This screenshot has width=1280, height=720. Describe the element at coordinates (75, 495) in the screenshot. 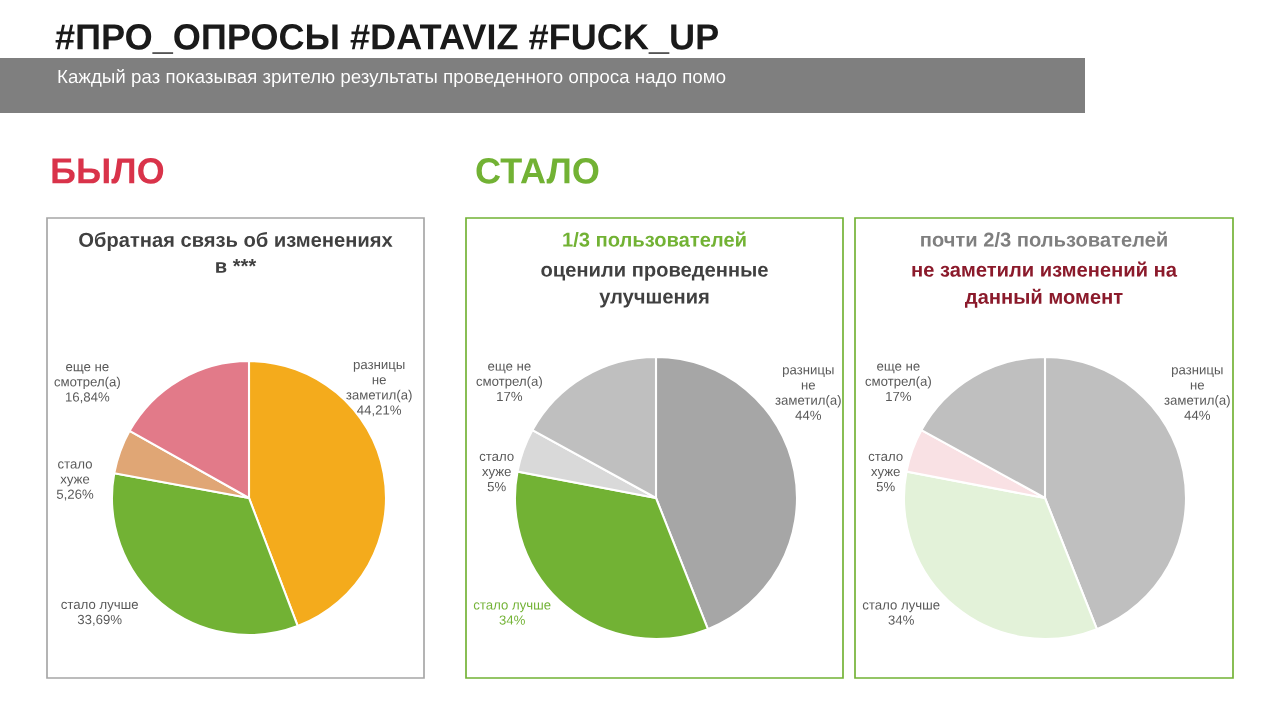

I see `data-label: 5,26%` at that location.